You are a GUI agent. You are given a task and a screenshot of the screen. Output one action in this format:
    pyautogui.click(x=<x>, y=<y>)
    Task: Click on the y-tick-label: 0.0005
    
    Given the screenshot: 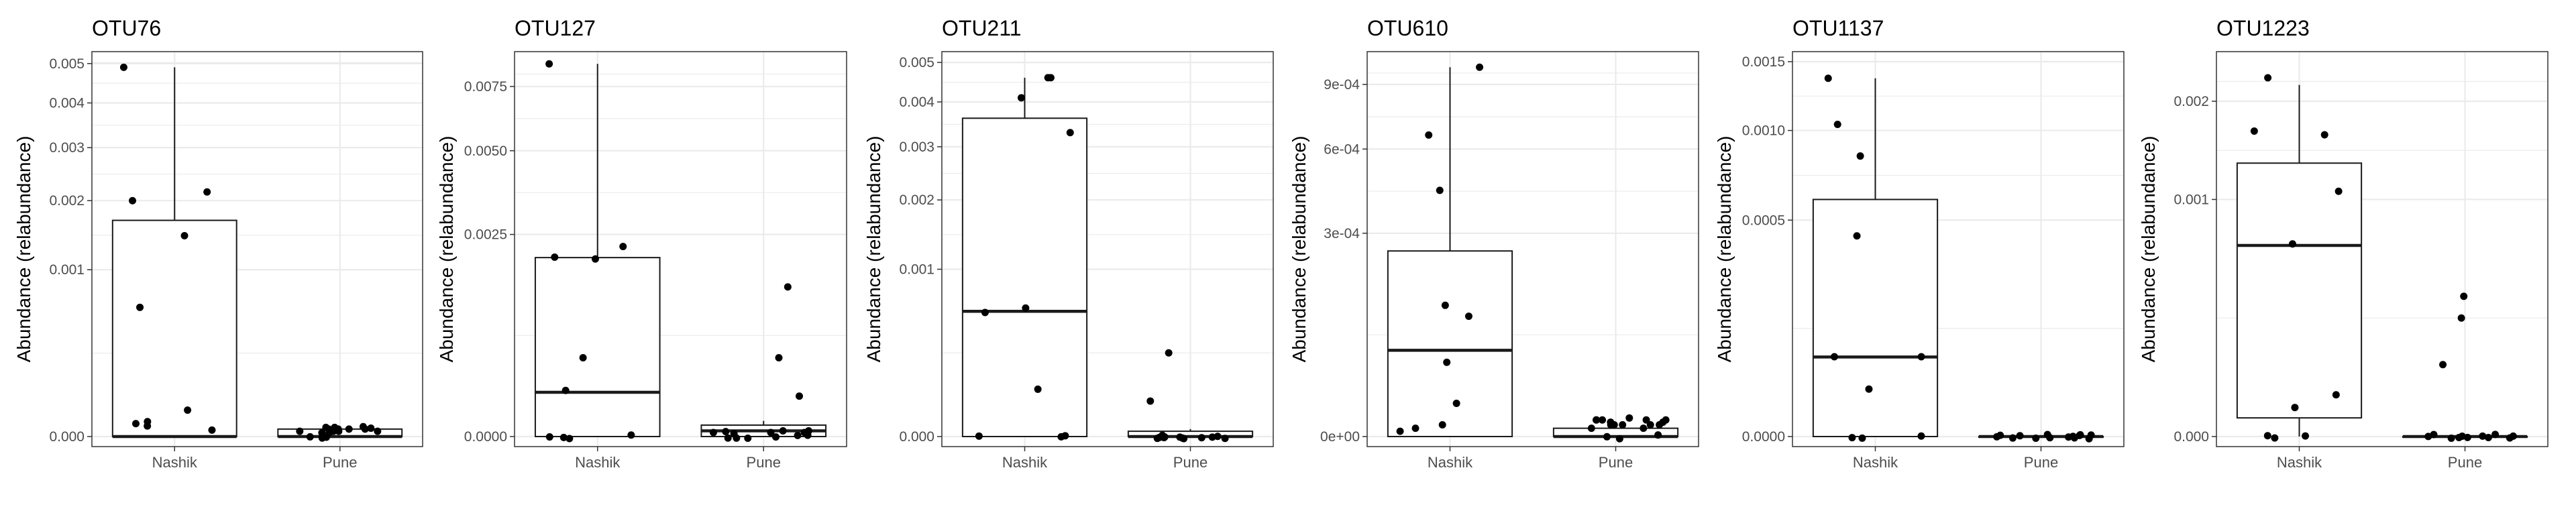 What is the action you would take?
    pyautogui.click(x=1763, y=220)
    